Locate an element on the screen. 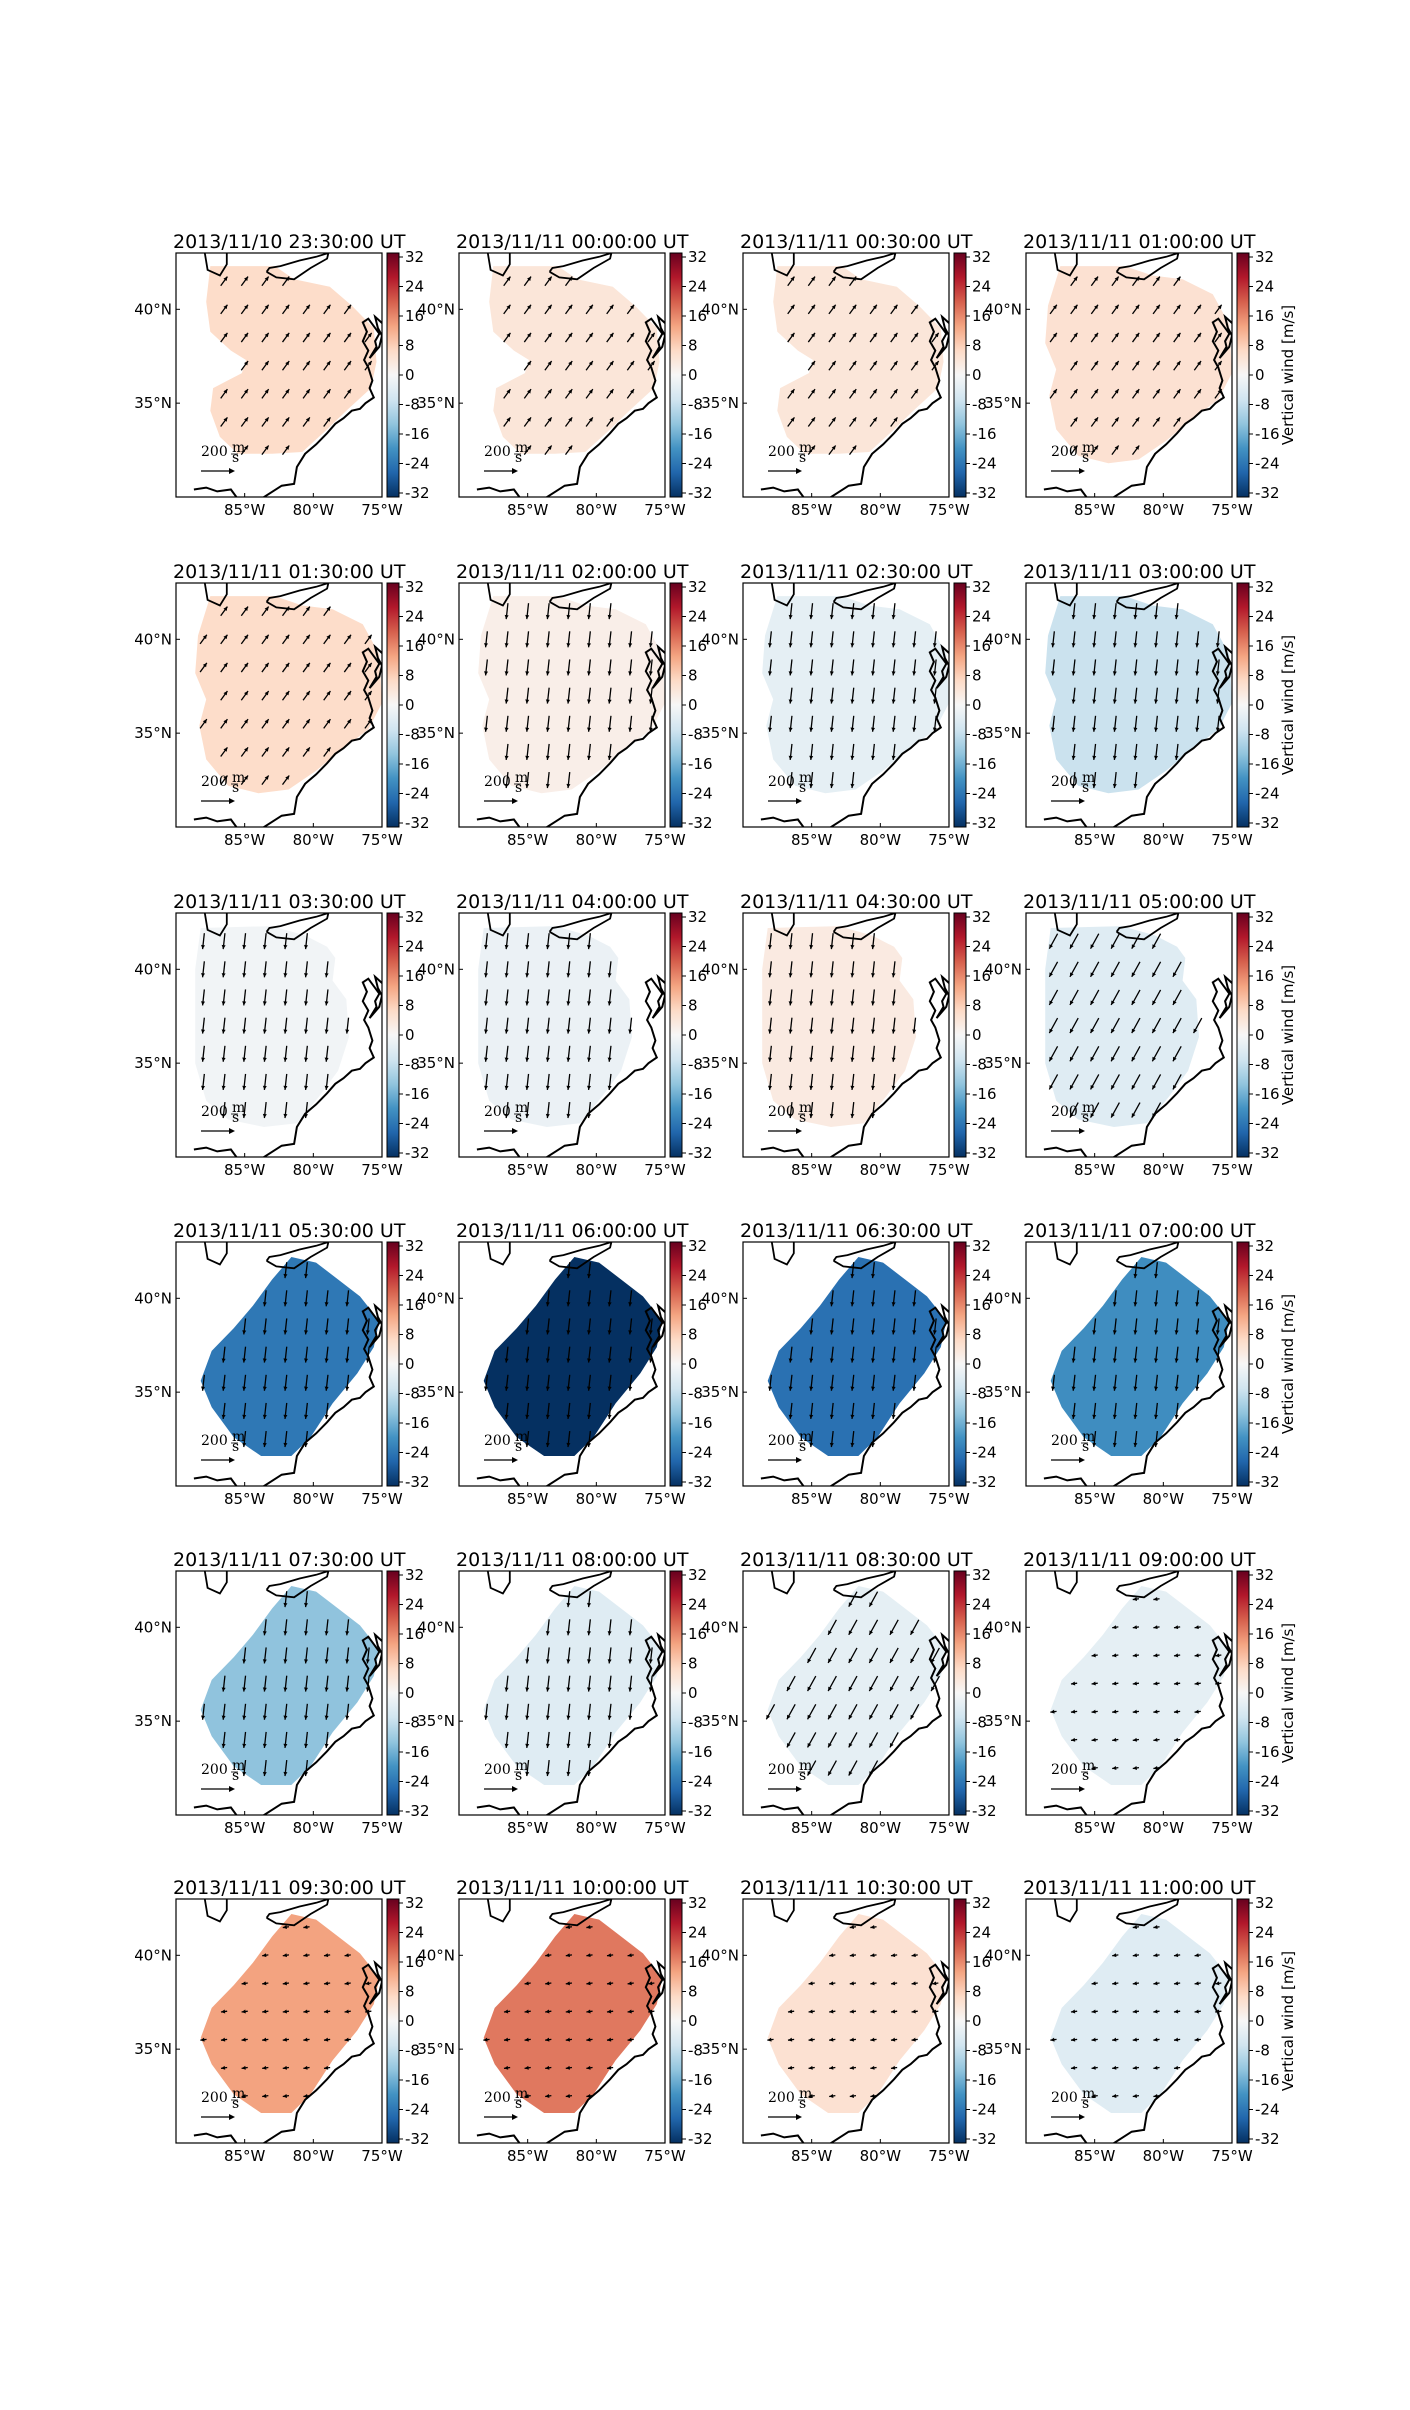 This screenshot has height=2410, width=1410. colorbar-tick-label: -8 is located at coordinates (1262, 735).